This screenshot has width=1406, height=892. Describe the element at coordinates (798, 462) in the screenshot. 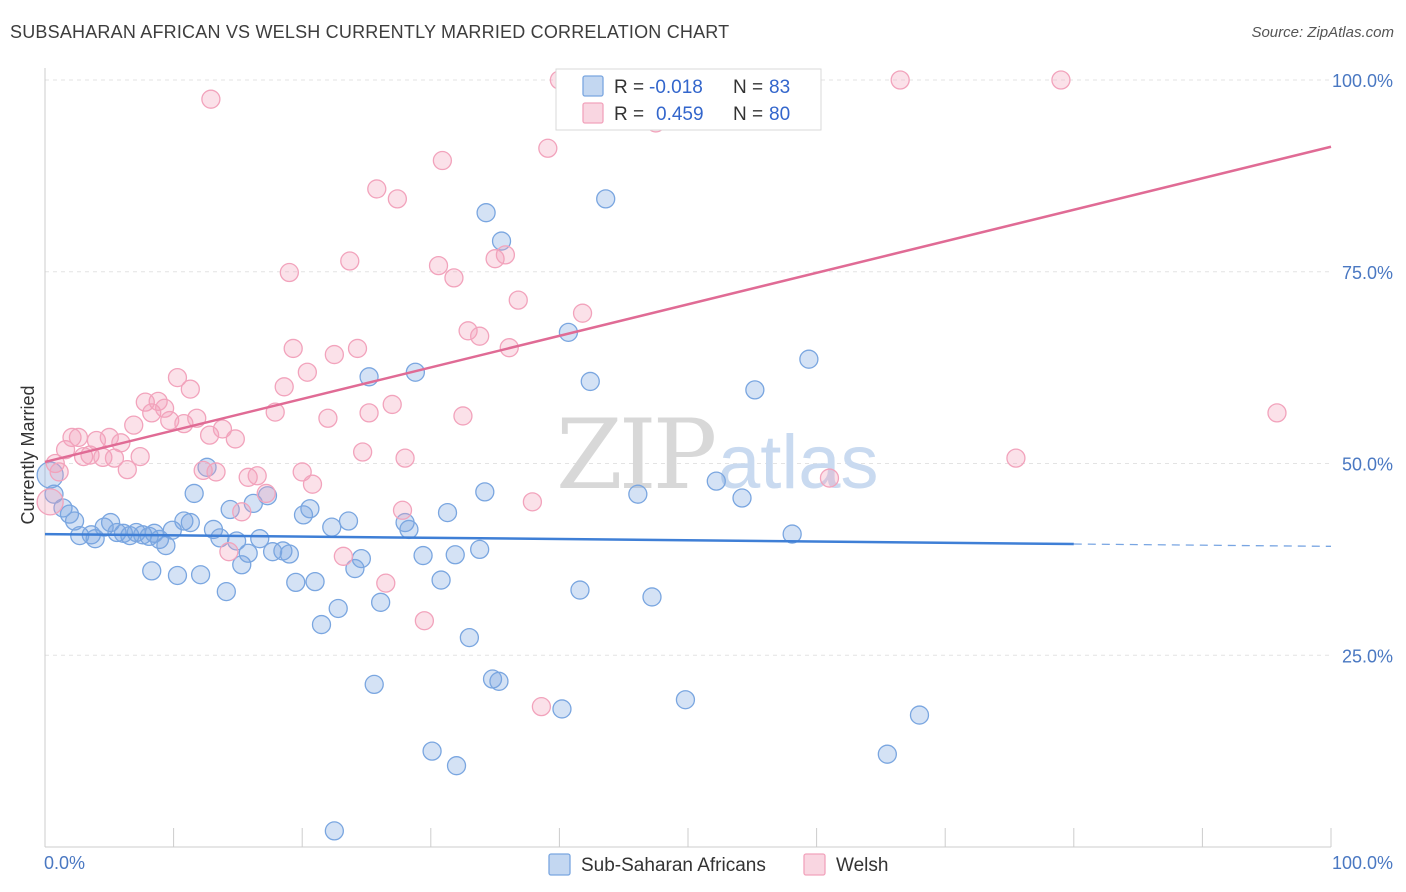

I see `watermark-atlas: atlas` at that location.